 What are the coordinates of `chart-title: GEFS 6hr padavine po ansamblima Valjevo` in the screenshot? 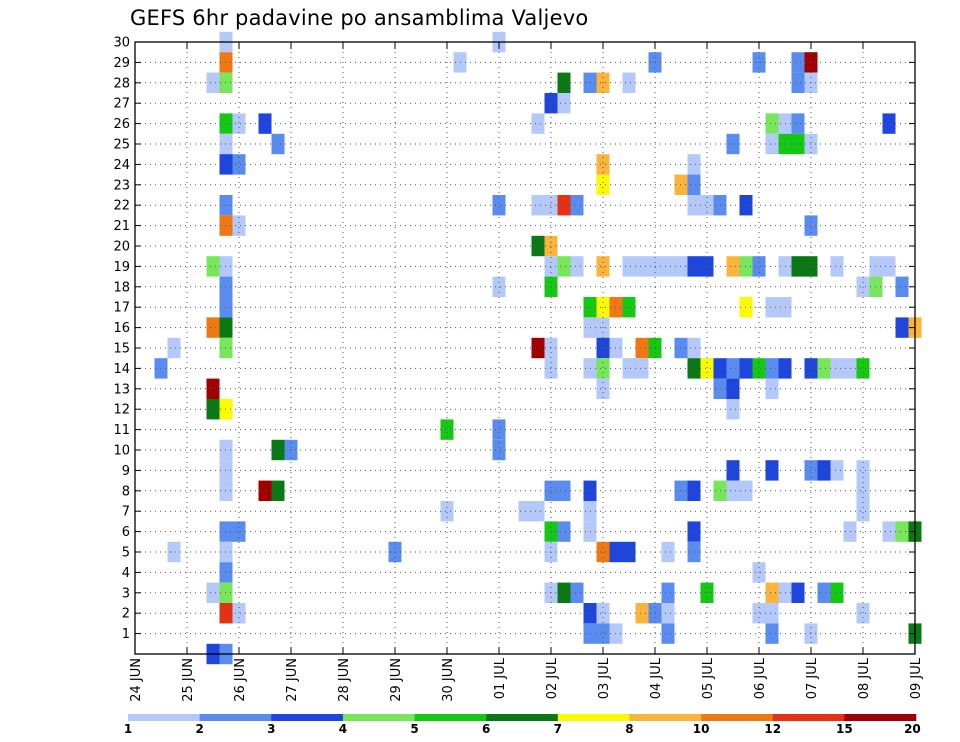 It's located at (359, 18).